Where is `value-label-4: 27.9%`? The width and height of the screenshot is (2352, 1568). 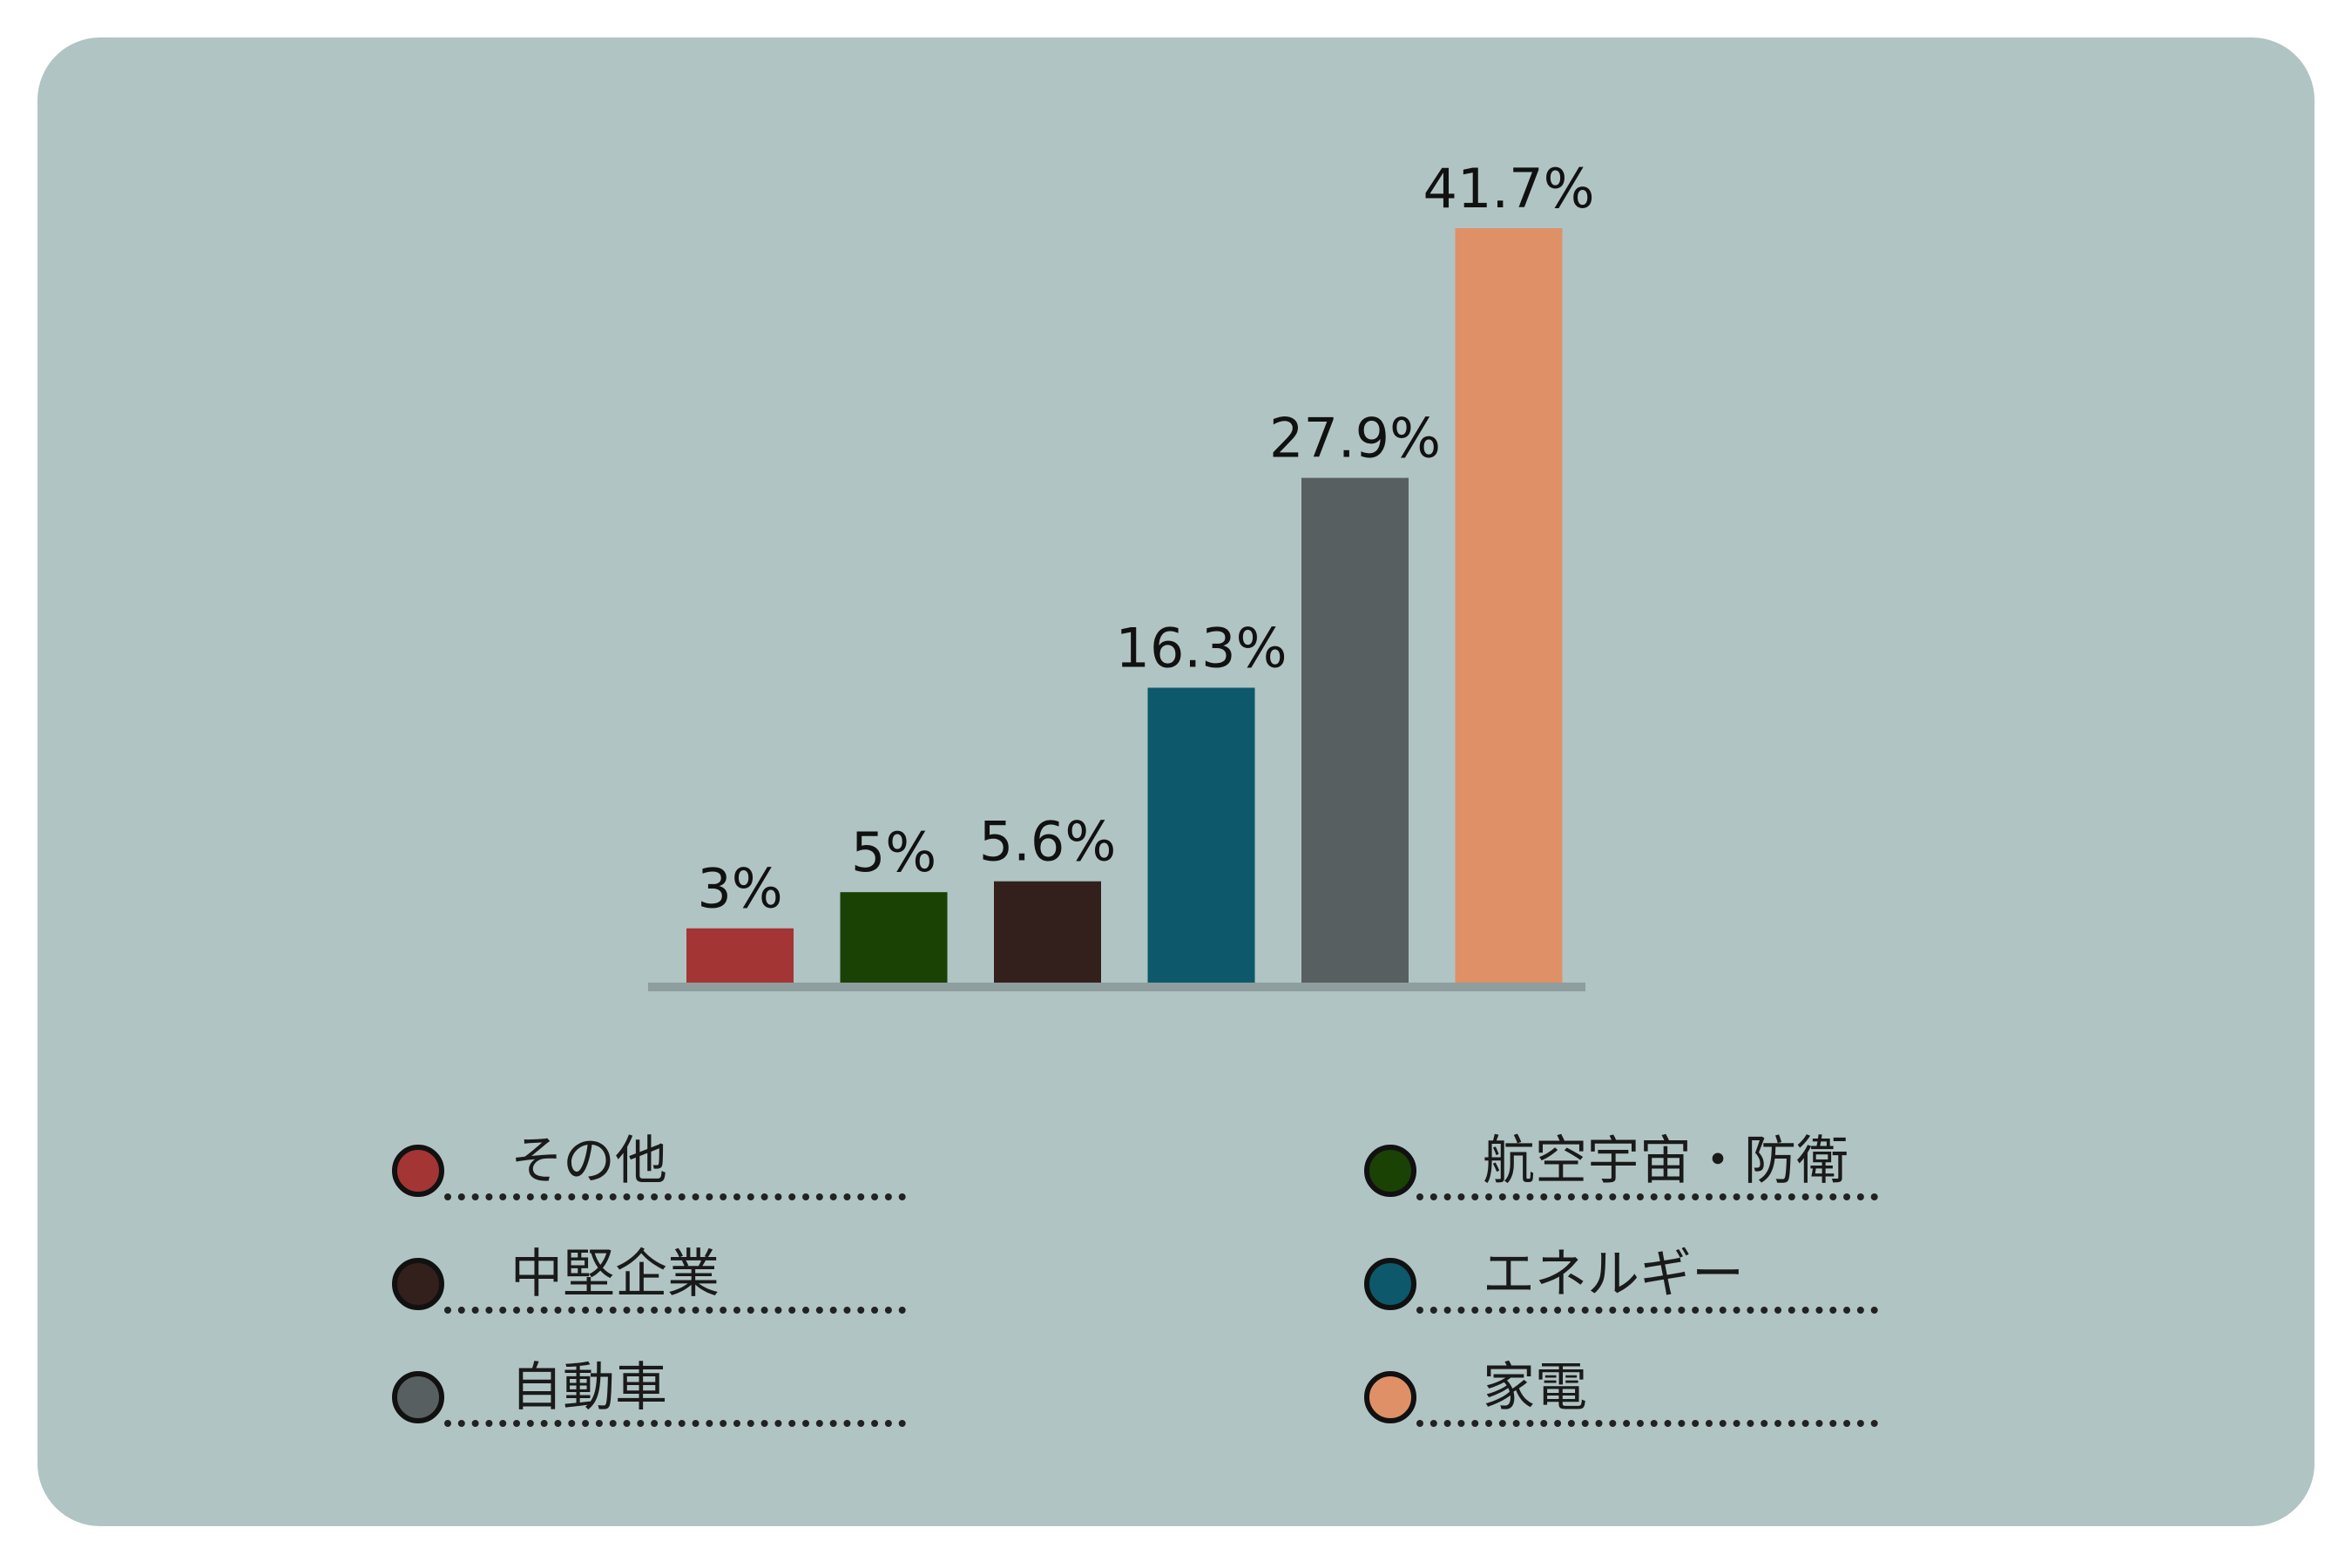 value-label-4: 27.9% is located at coordinates (1355, 438).